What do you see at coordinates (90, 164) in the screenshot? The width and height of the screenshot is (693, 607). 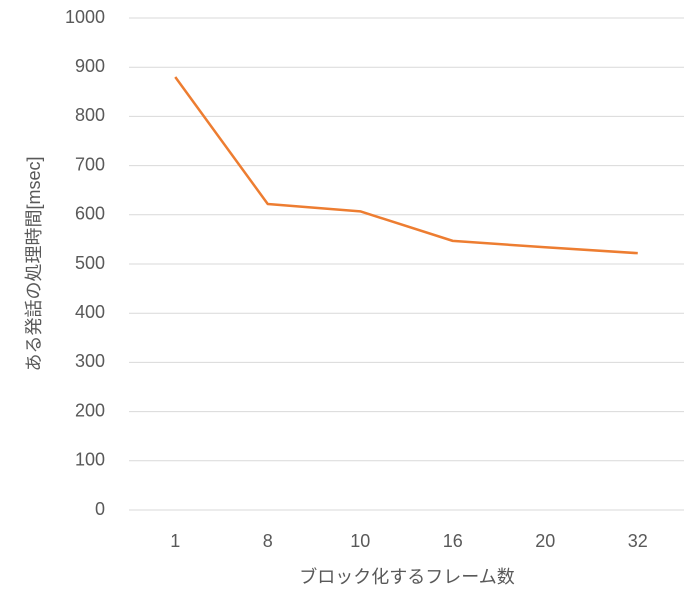 I see `y-tick-label: 700` at bounding box center [90, 164].